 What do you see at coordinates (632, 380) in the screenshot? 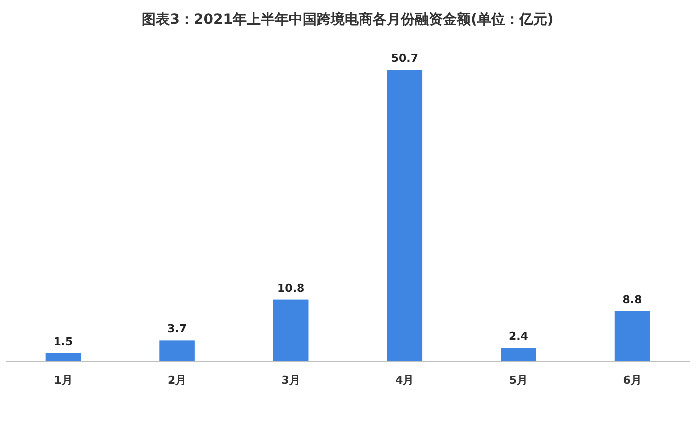
I see `x-tick-label: 6月` at bounding box center [632, 380].